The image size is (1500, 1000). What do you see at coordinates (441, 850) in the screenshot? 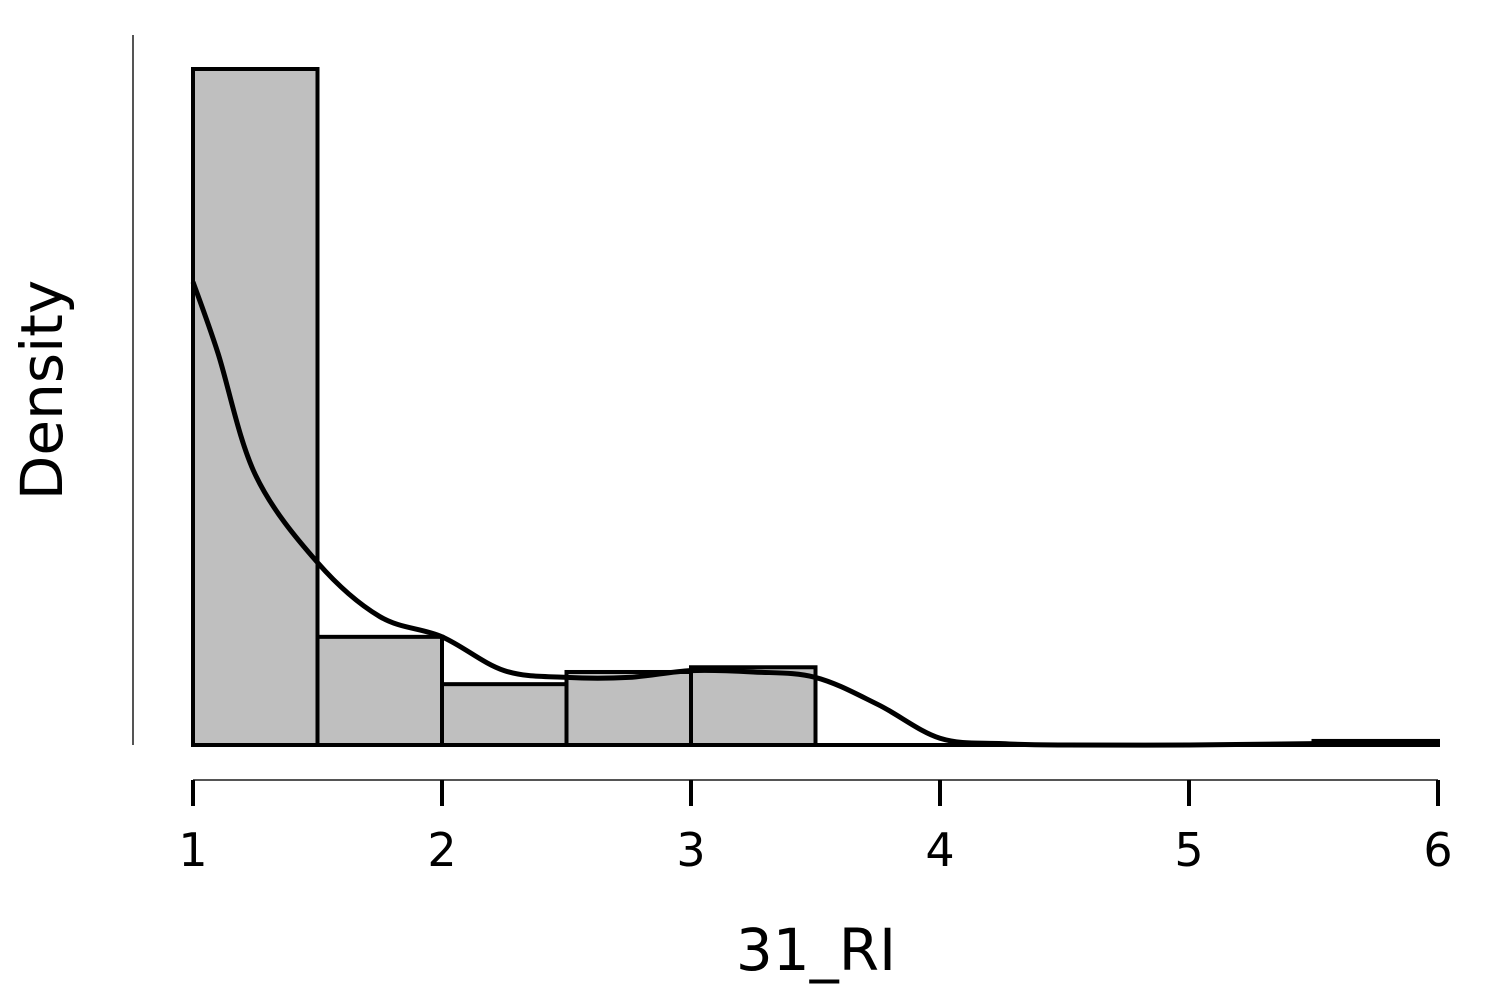
I see `x-tick-label-2: 2` at bounding box center [441, 850].